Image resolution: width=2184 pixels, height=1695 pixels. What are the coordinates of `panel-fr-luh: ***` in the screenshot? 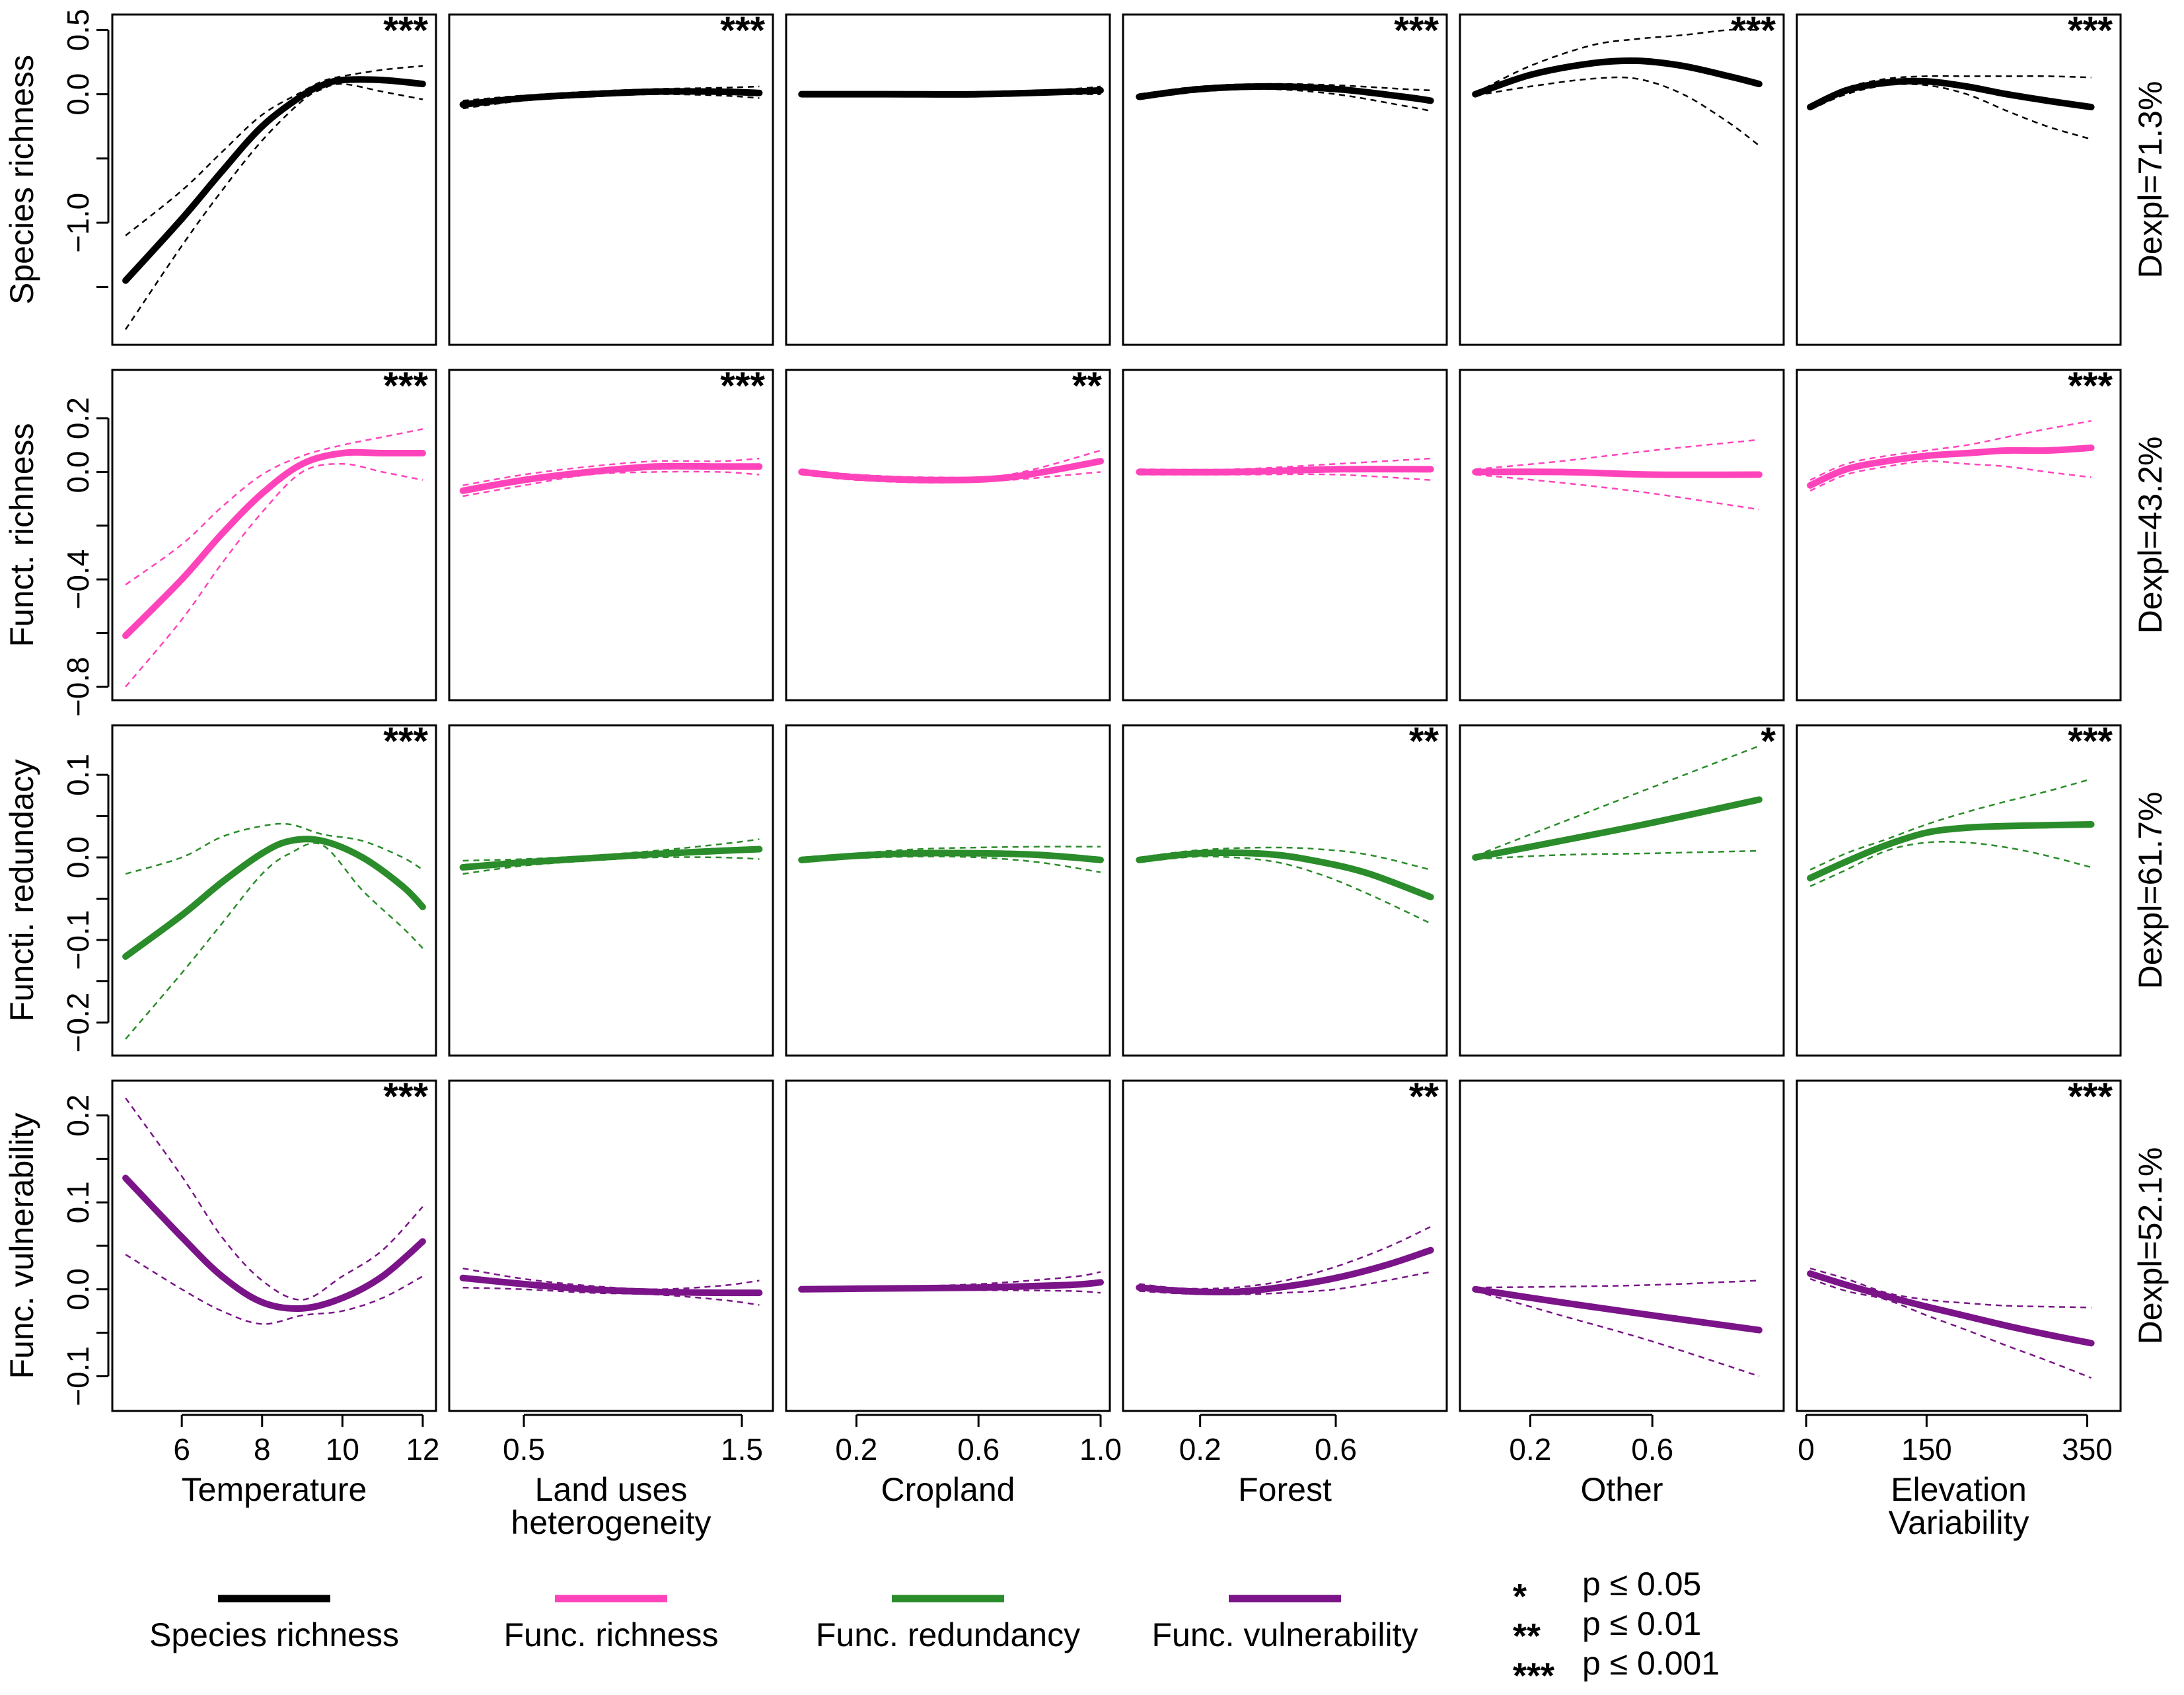 It's located at (611, 533).